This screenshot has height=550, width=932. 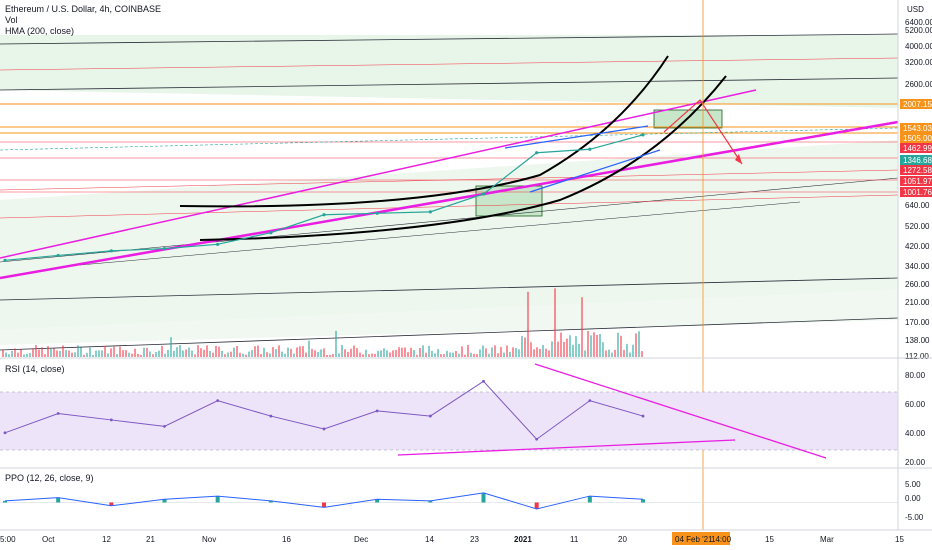 I want to click on price-tag-label: 1346.68, so click(x=917, y=160).